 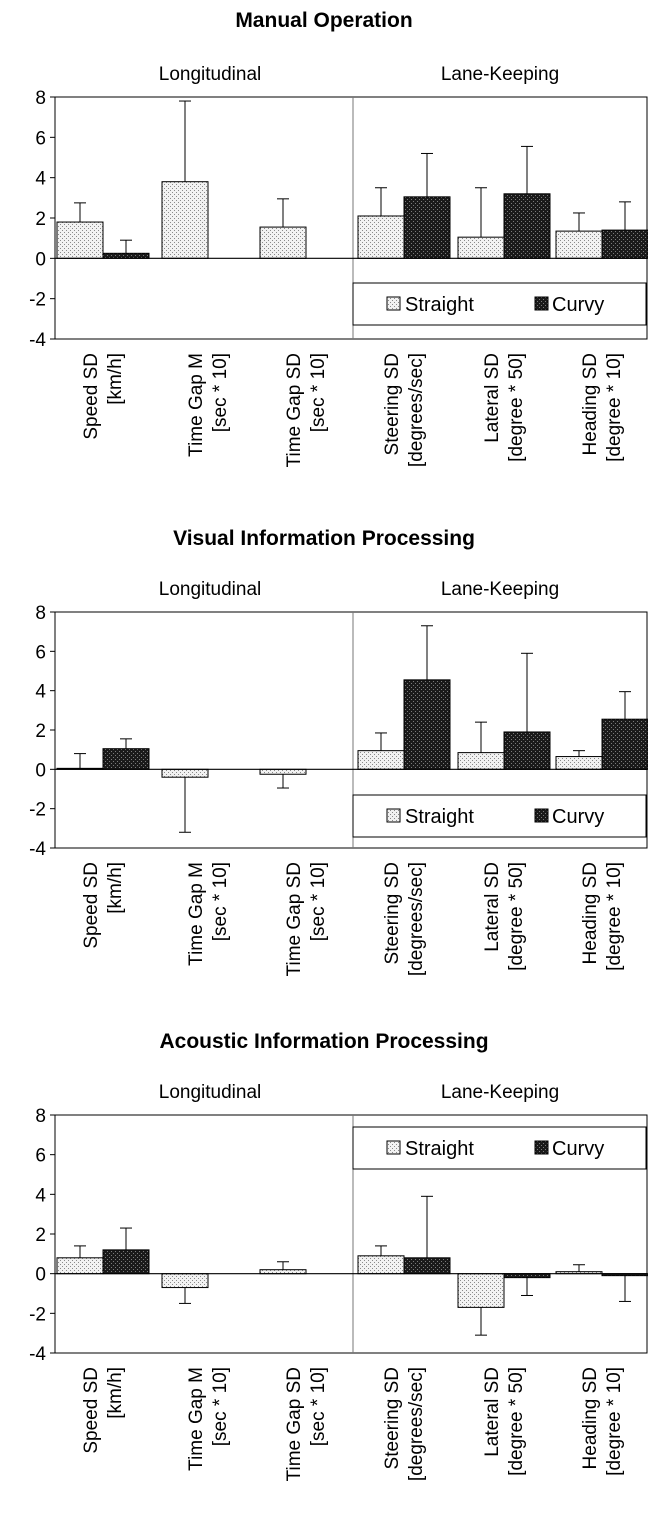 What do you see at coordinates (323, 20) in the screenshot?
I see `chart-title: Manual Operation` at bounding box center [323, 20].